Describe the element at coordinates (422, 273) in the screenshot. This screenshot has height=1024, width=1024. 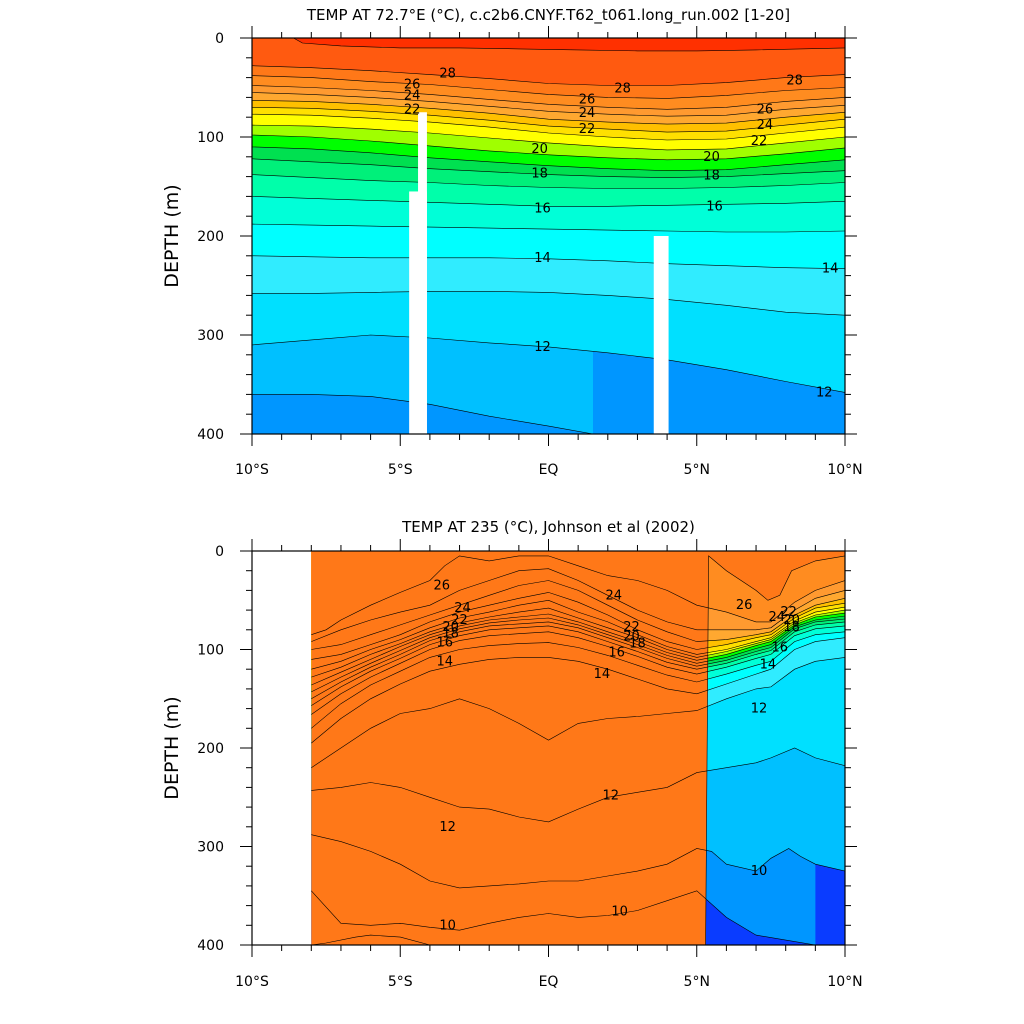
I see `missing-data-gap` at that location.